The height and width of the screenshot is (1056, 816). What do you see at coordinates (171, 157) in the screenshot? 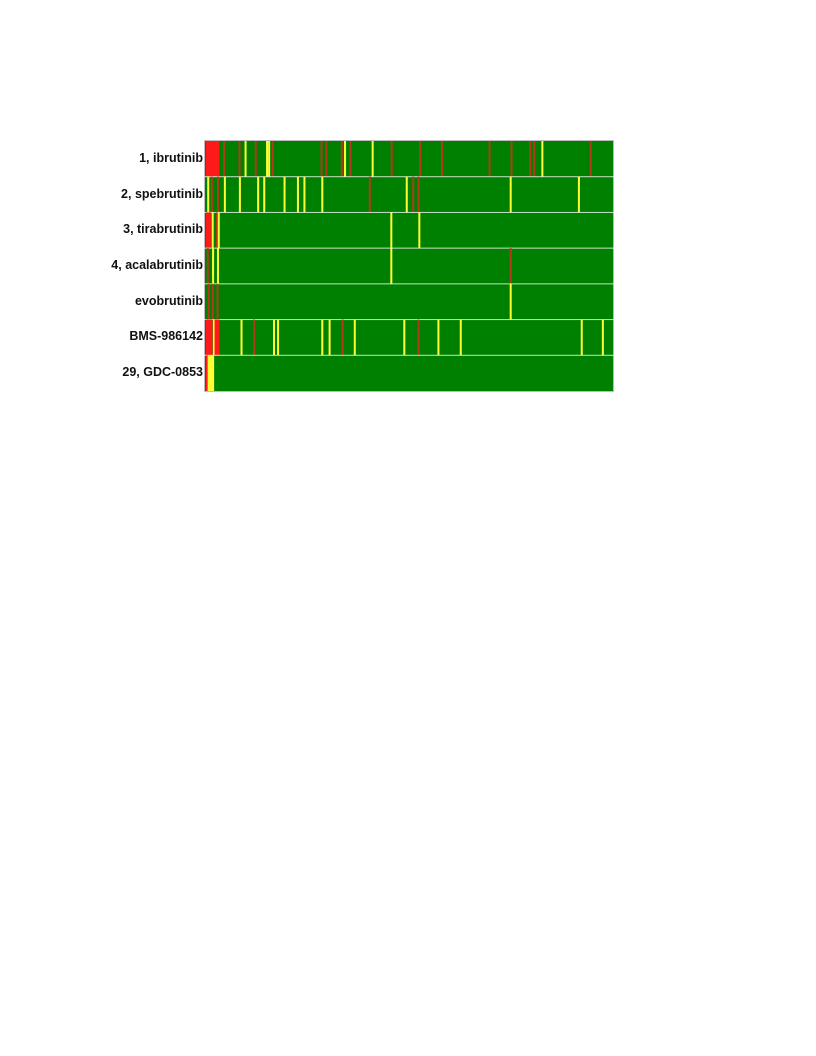
I see `row-label: 1, ibrutinib` at bounding box center [171, 157].